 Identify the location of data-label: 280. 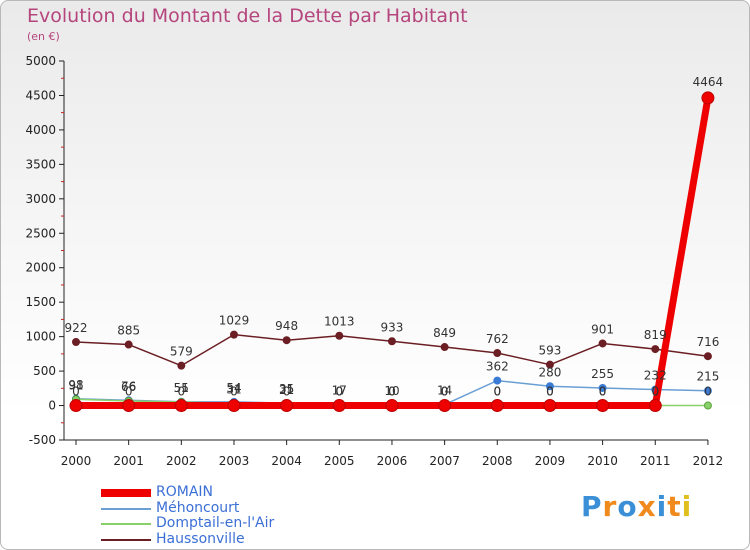
(549, 372).